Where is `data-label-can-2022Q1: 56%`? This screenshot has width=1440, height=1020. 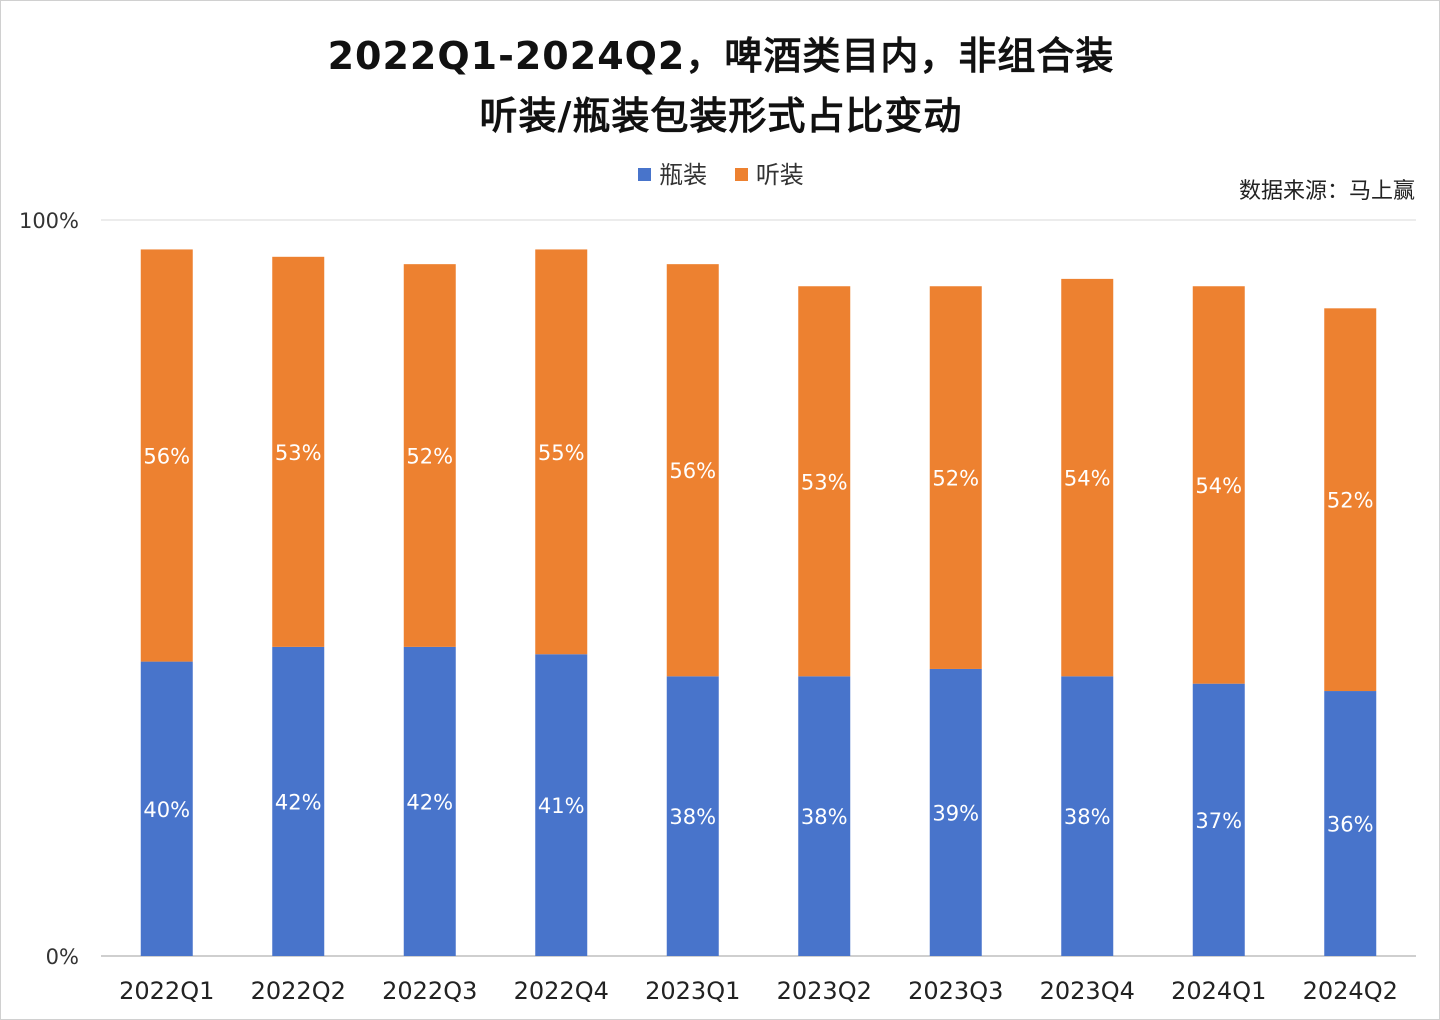
data-label-can-2022Q1: 56% is located at coordinates (166, 457).